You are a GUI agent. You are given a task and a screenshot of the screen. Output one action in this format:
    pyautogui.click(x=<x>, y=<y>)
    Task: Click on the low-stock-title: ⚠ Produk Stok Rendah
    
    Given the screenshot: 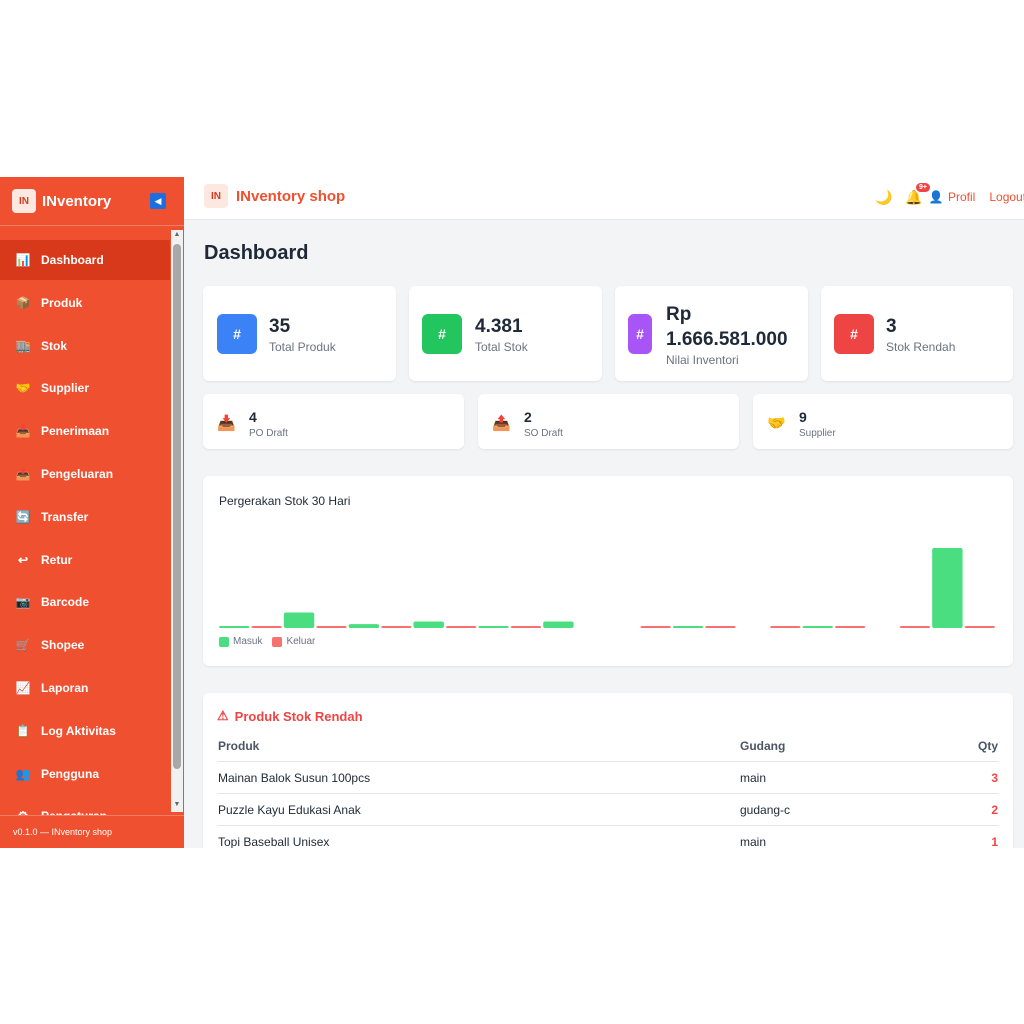 What is the action you would take?
    pyautogui.click(x=290, y=716)
    